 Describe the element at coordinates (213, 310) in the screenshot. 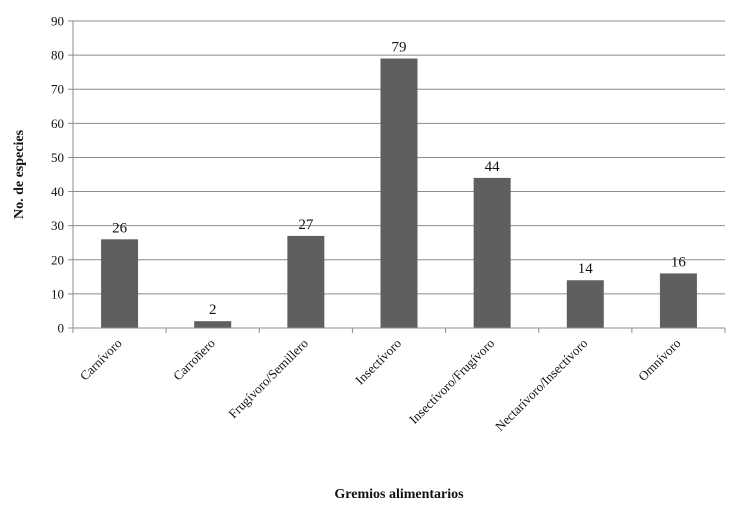

I see `data-label: 2` at that location.